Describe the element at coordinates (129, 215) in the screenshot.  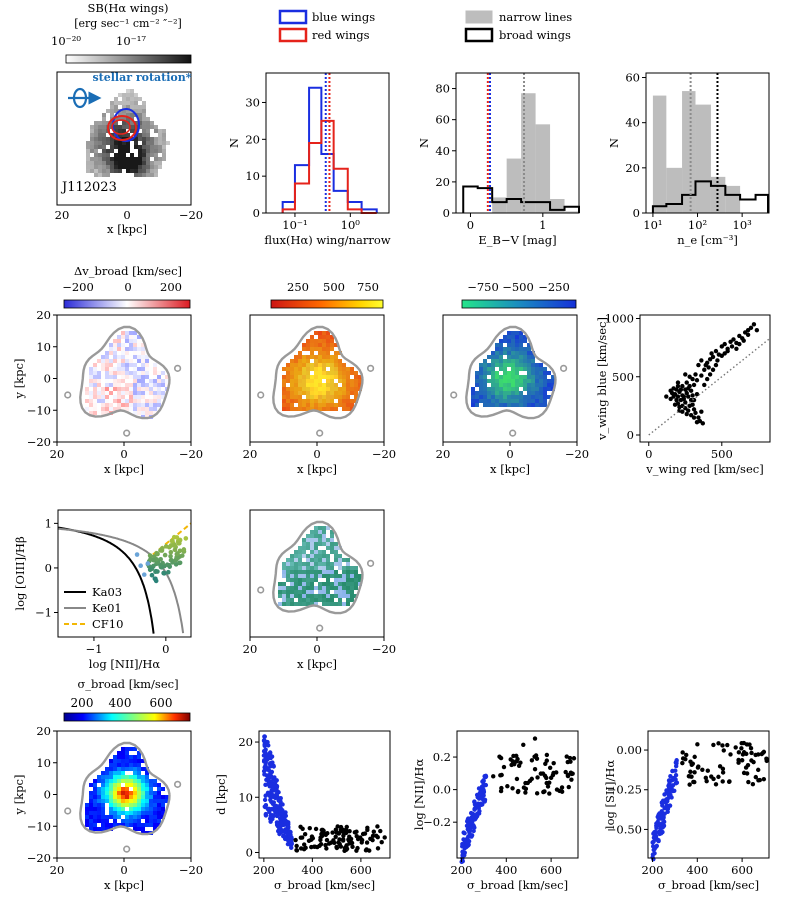
I see `sb-xticks: 20 0 −20` at that location.